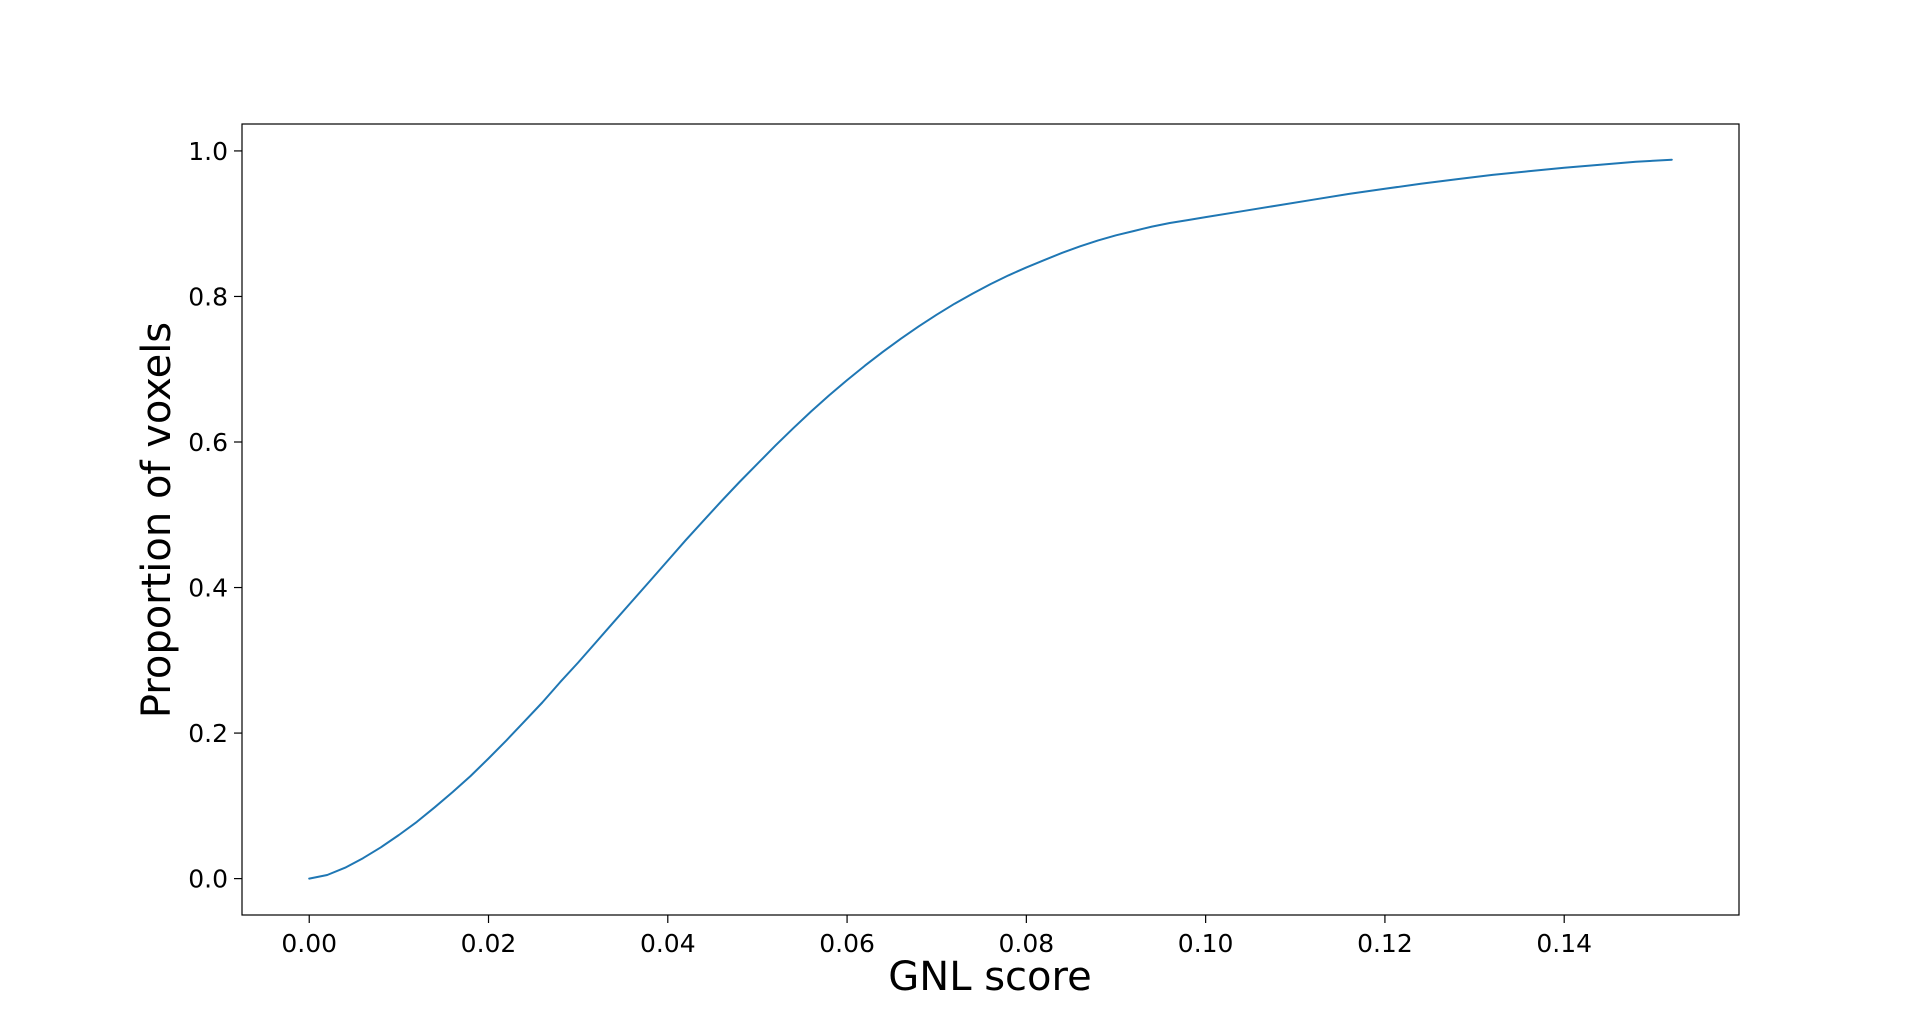  I want to click on y-tick-label: 0.2, so click(208, 733).